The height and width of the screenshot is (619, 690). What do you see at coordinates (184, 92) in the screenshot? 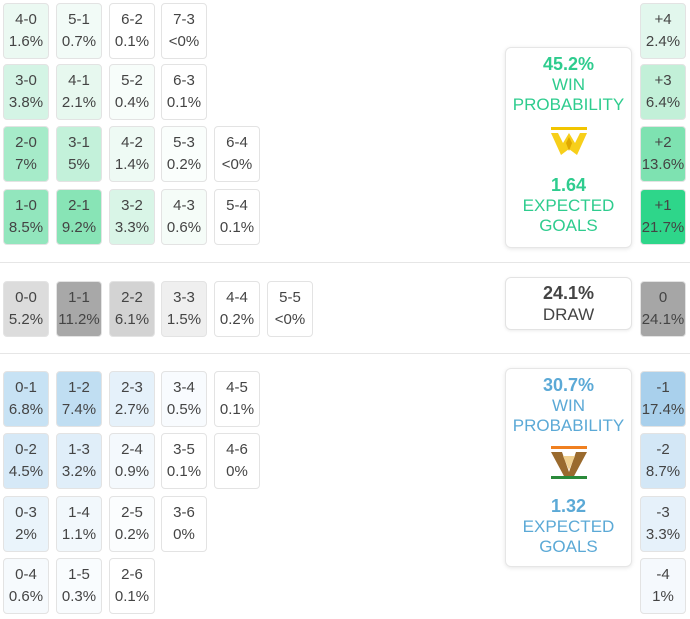
I see `scoreline-cell: 6-3 0.1%` at bounding box center [184, 92].